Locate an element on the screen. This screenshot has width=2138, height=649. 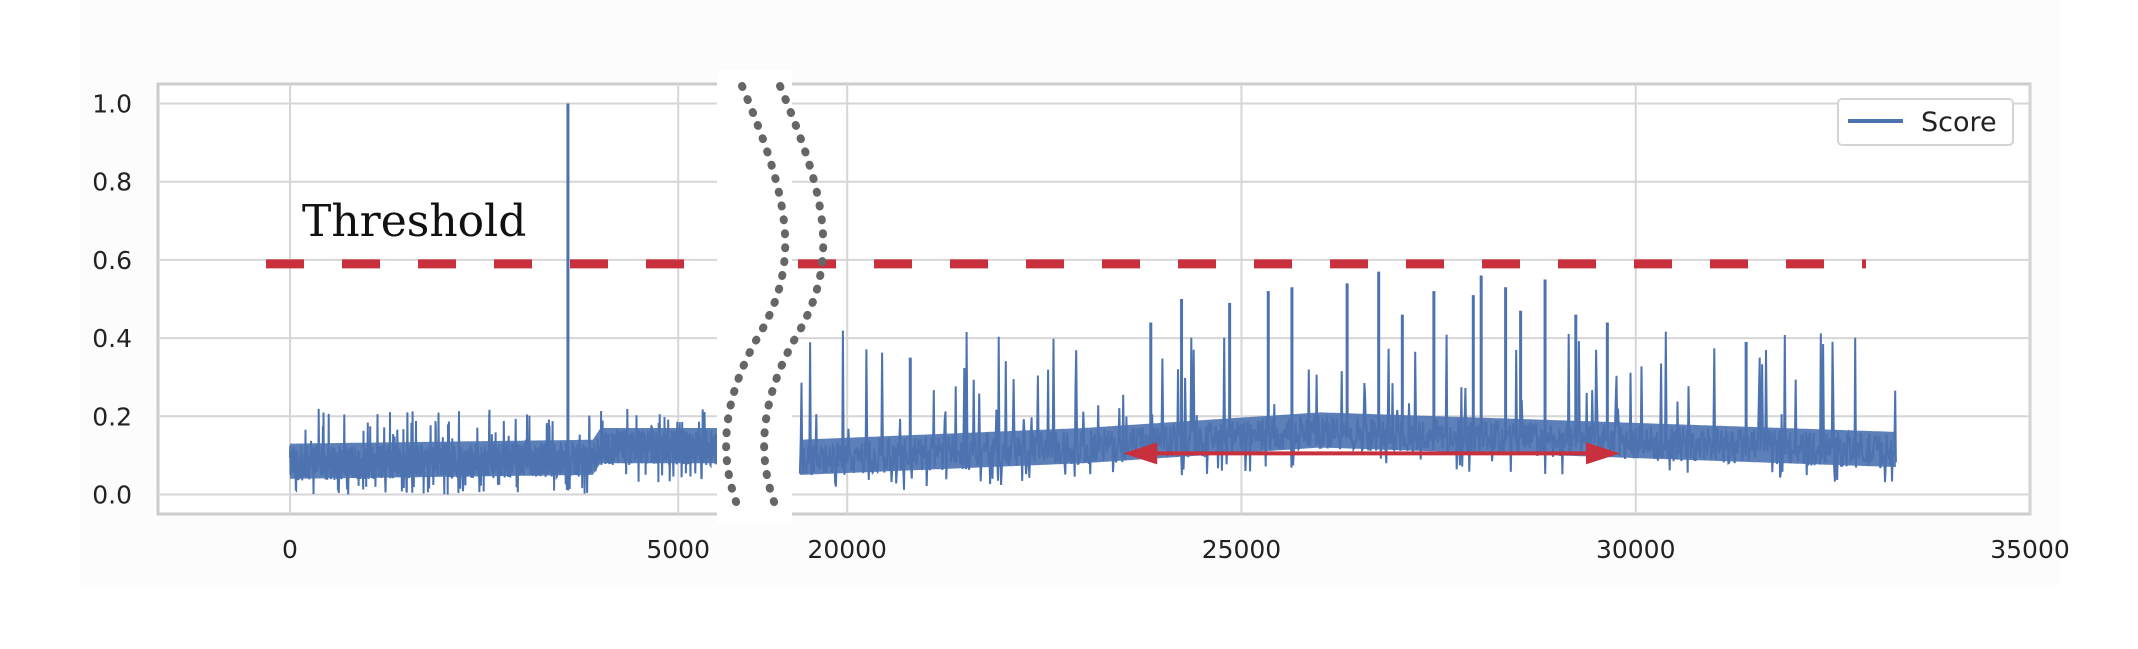
range-double-arrow is located at coordinates (1371, 453).